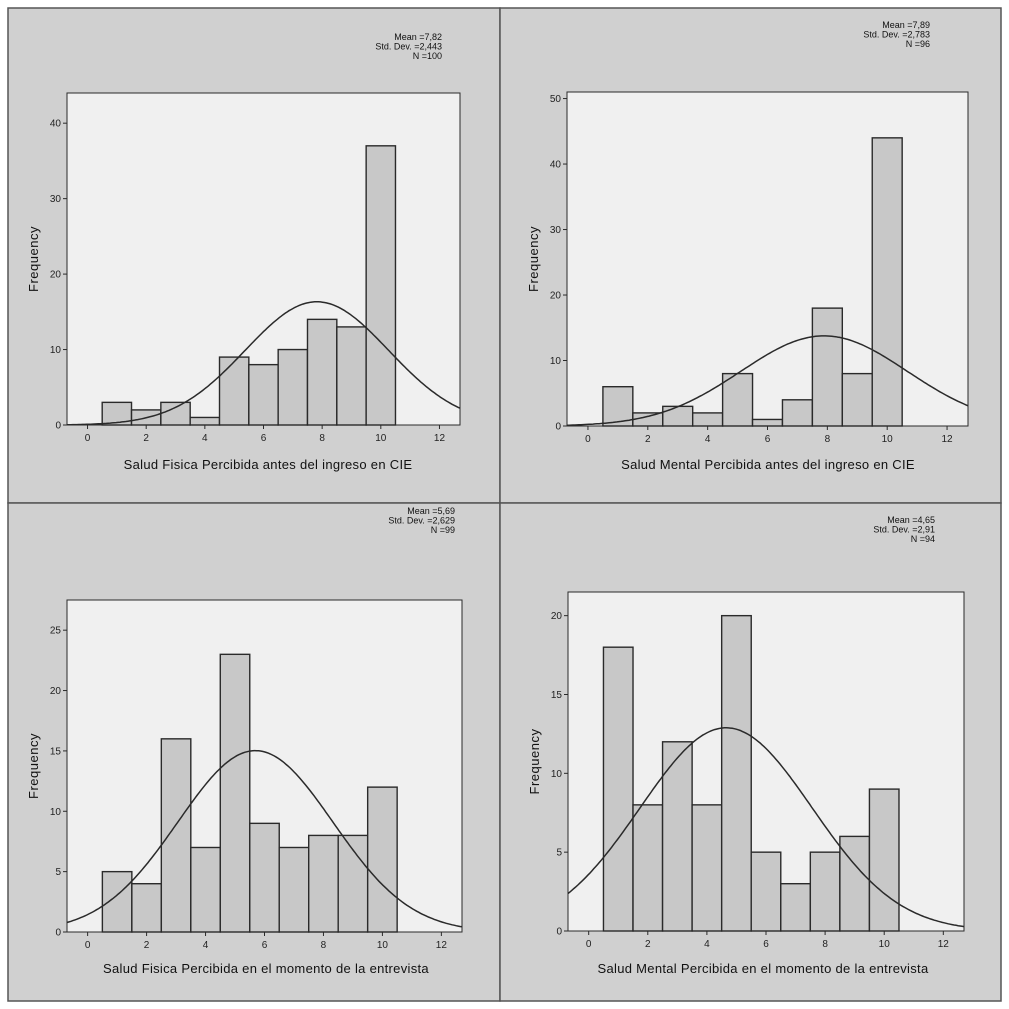  What do you see at coordinates (408, 47) in the screenshot?
I see `stats-line: Std. Dev. =2,443` at bounding box center [408, 47].